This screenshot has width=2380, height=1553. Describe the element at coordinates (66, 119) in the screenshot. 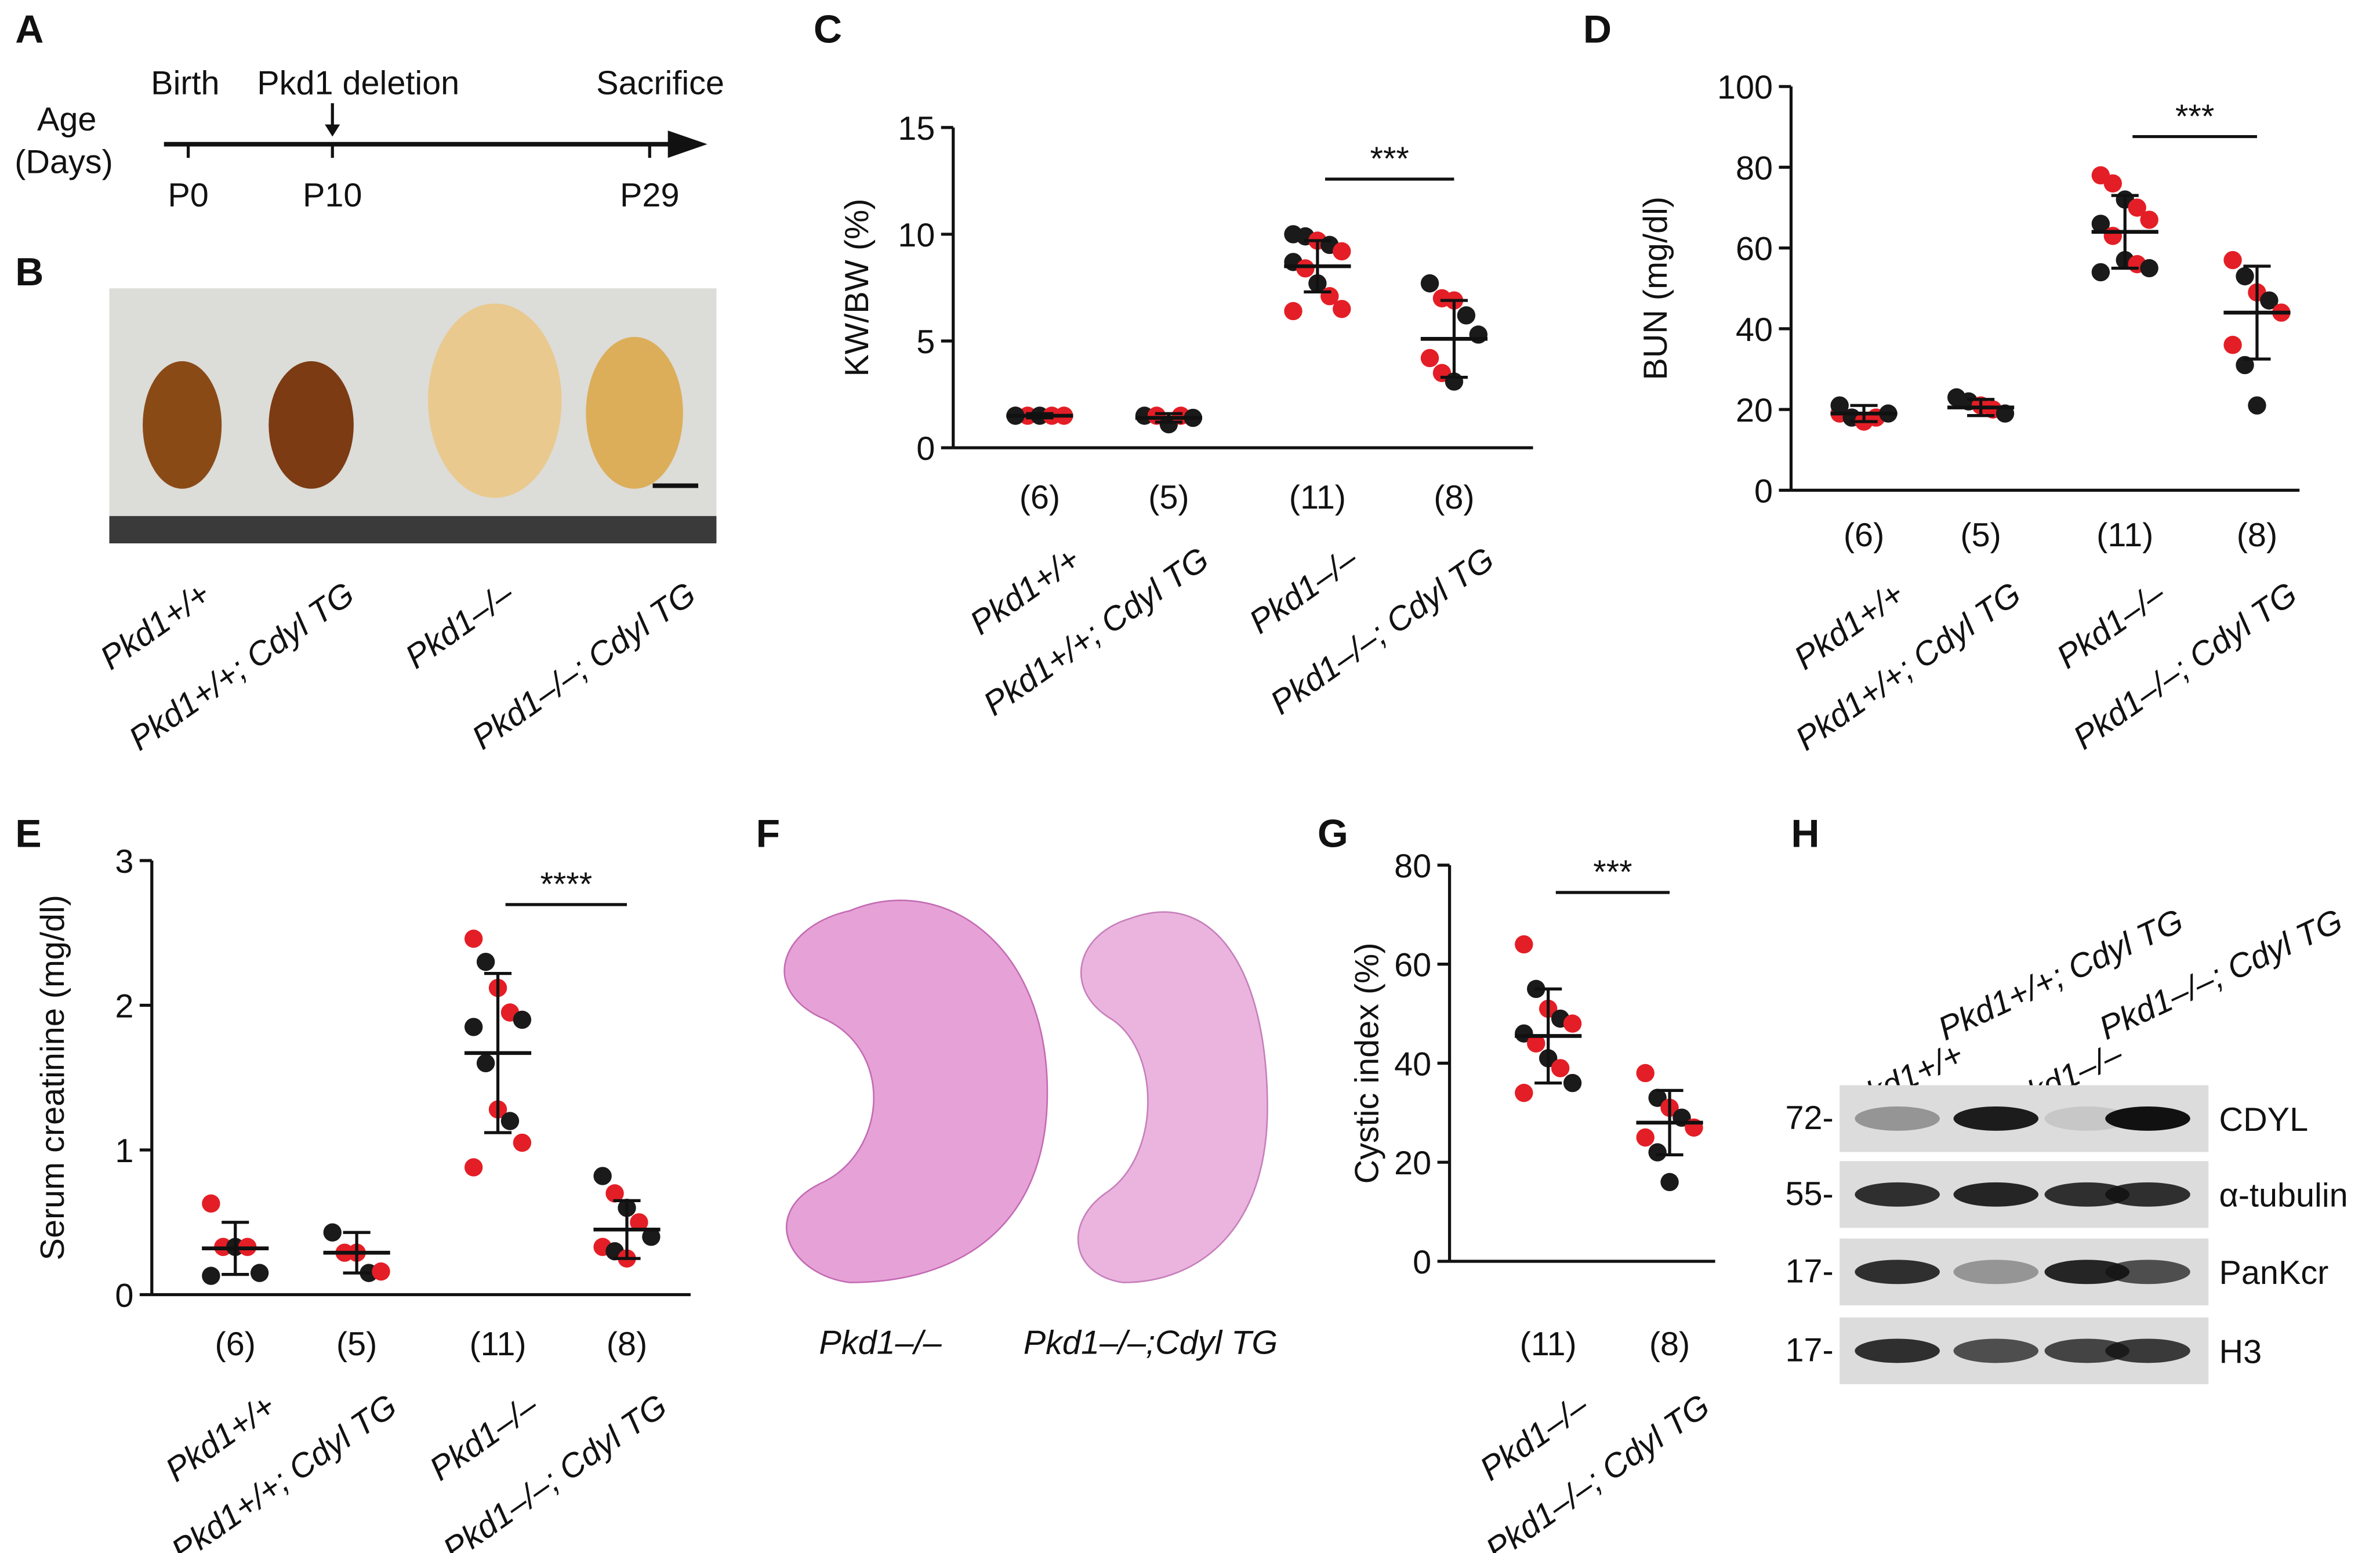

I see `axis-label: Age` at that location.